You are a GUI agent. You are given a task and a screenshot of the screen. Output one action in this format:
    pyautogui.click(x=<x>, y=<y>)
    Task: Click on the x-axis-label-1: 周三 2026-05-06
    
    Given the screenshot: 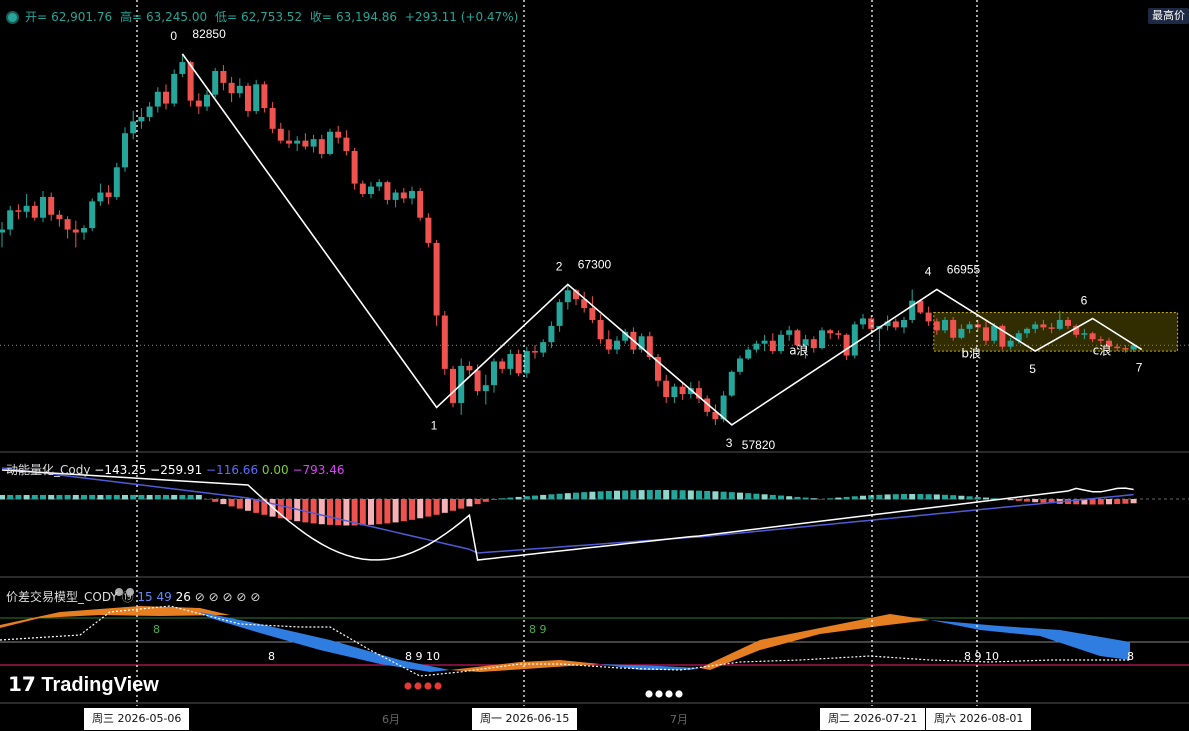 What is the action you would take?
    pyautogui.click(x=137, y=719)
    